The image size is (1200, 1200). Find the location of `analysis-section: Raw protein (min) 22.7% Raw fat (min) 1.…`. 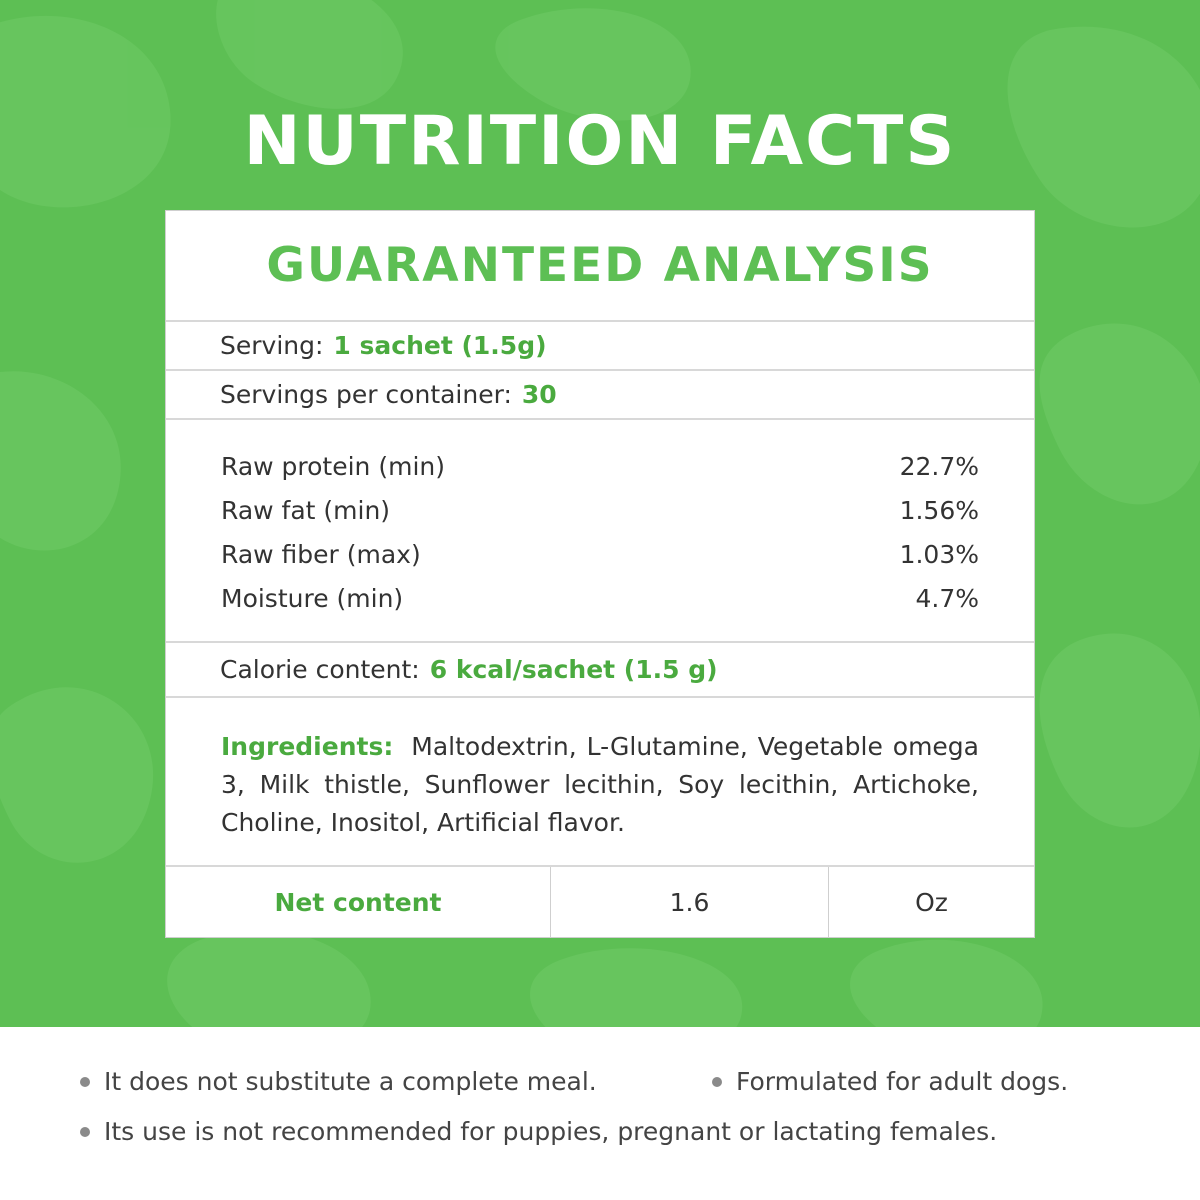

analysis-section: Raw protein (min) 22.7% Raw fat (min) 1.… is located at coordinates (600, 531).